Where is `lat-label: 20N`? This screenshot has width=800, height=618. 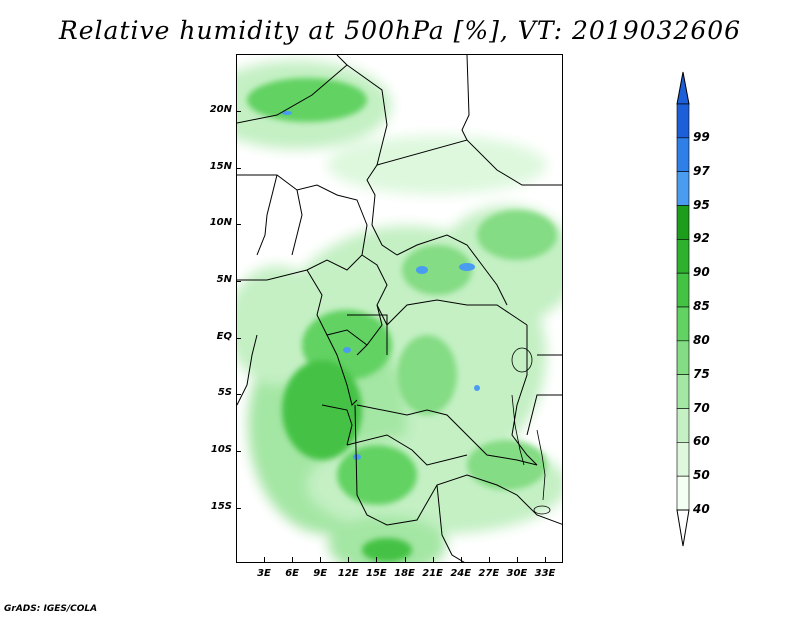 lat-label: 20N is located at coordinates (220, 109).